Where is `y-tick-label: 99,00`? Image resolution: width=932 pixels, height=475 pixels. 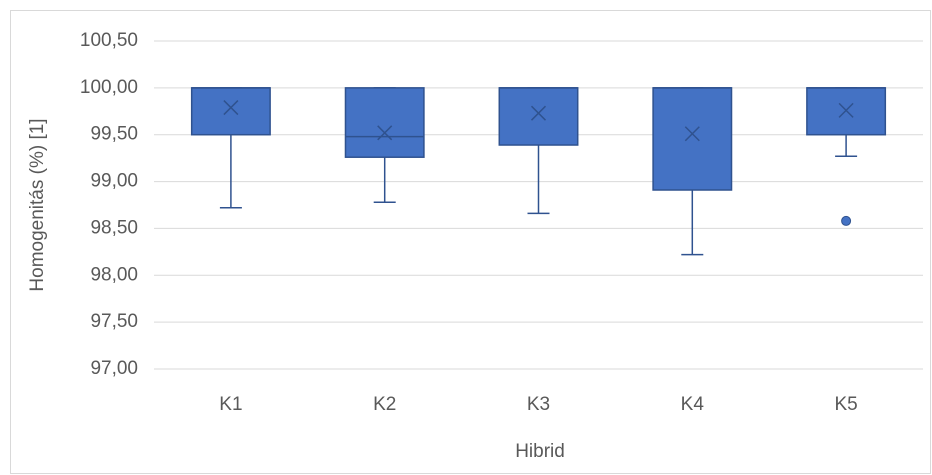
y-tick-label: 99,00 is located at coordinates (114, 181).